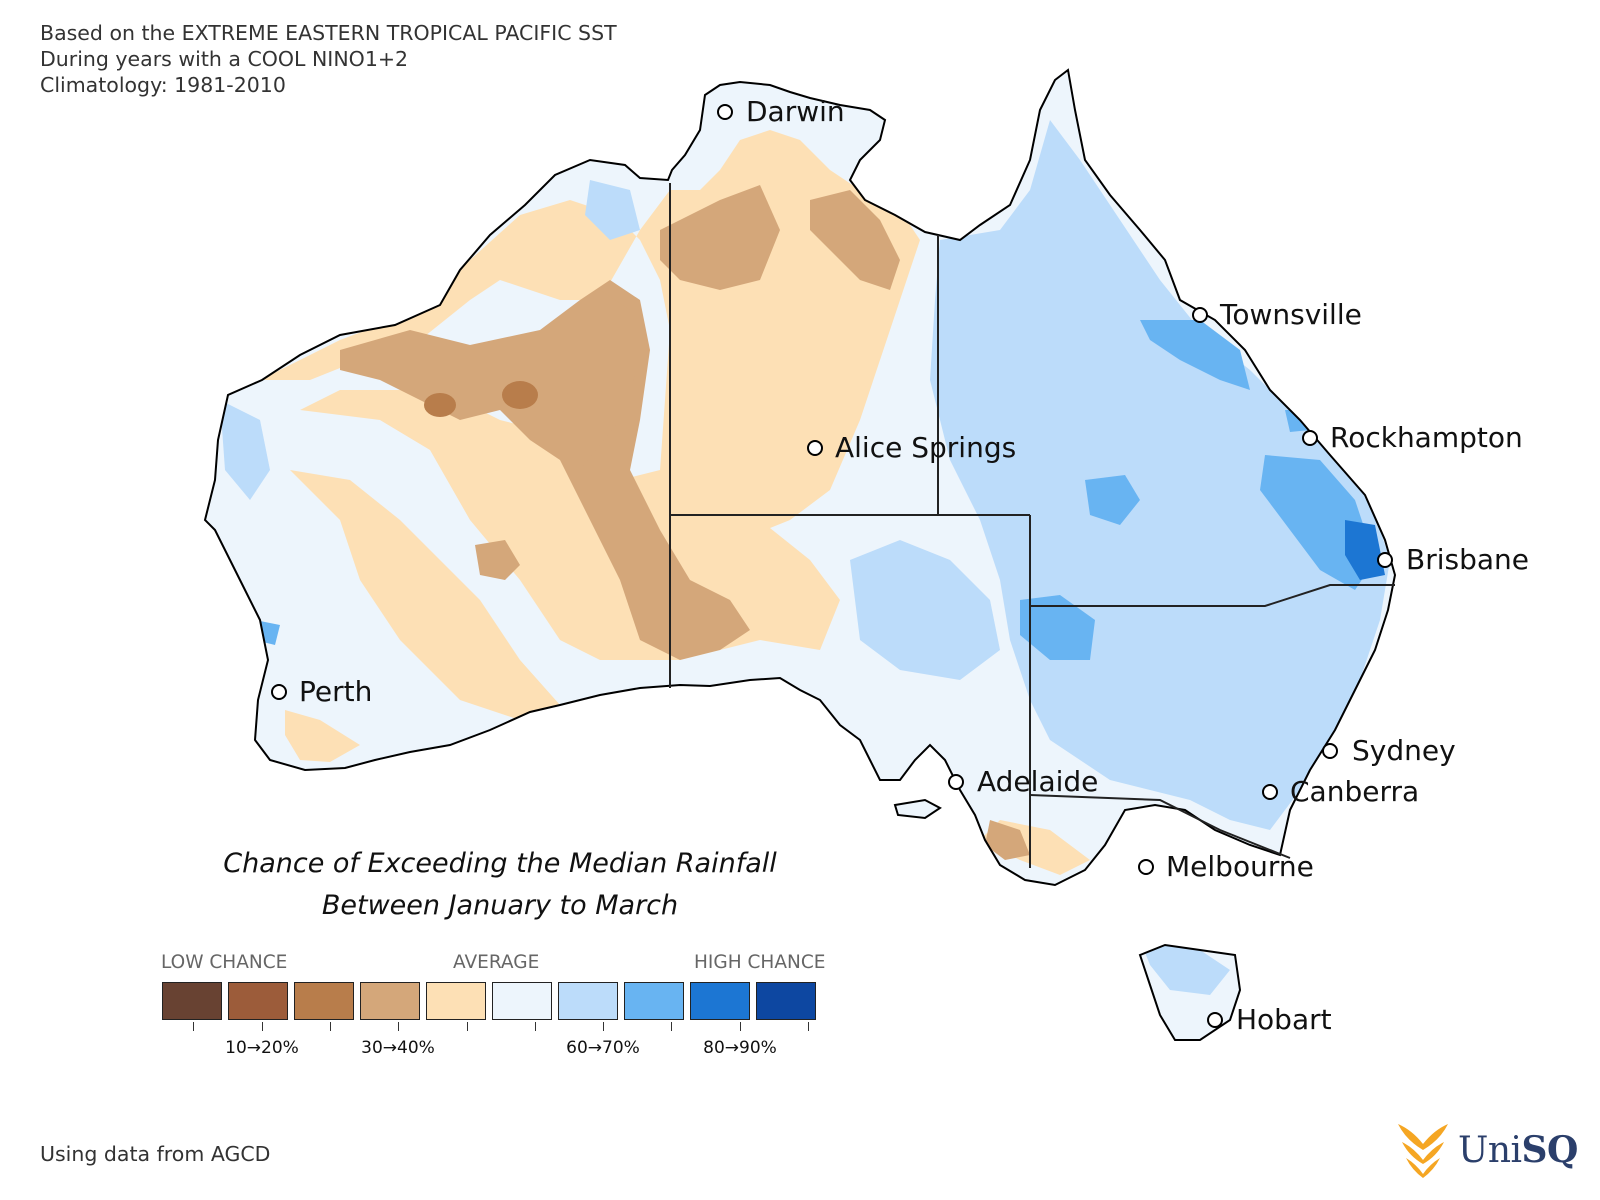 The width and height of the screenshot is (1600, 1200). I want to click on title-line-2: Between January to March, so click(500, 906).